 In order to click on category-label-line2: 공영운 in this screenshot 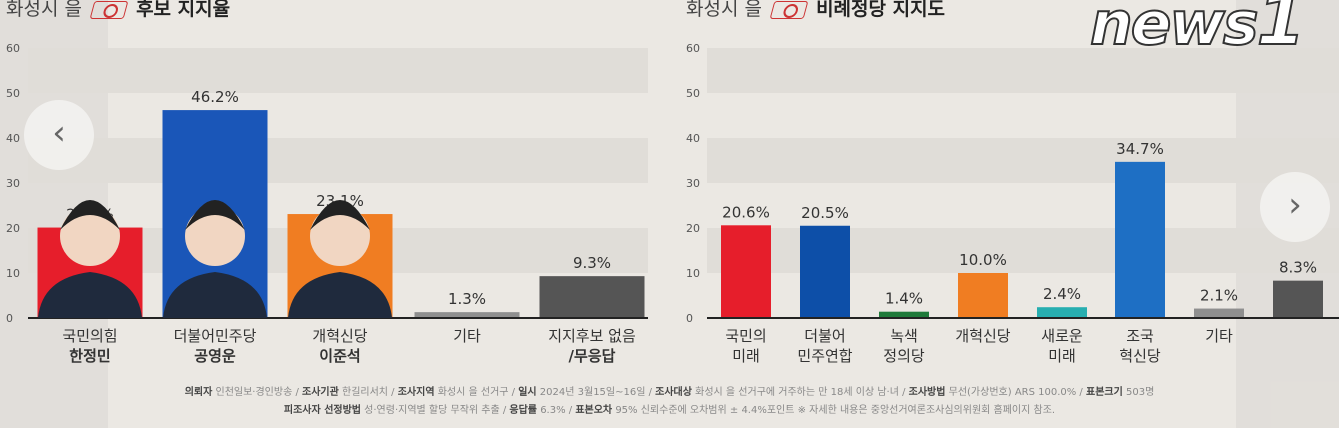, I will do `click(215, 356)`.